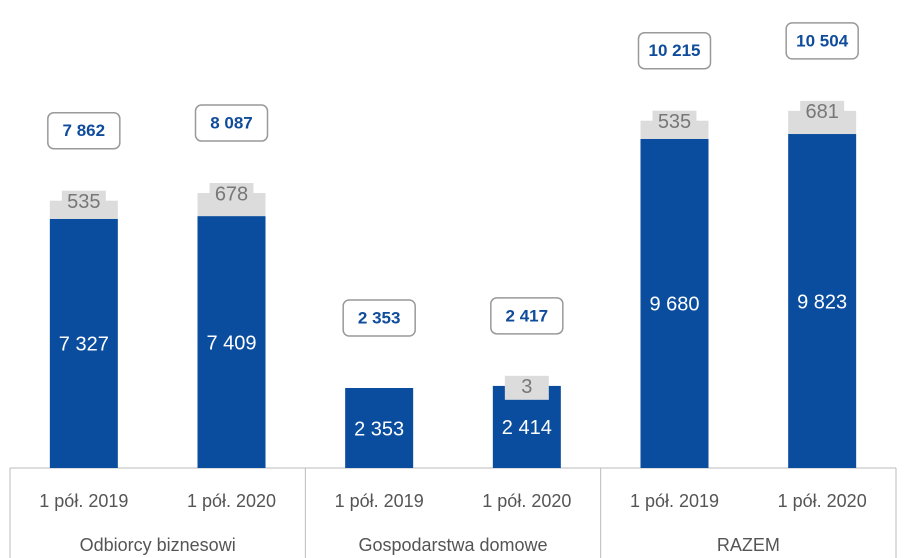 The height and width of the screenshot is (558, 906). Describe the element at coordinates (452, 545) in the screenshot. I see `group-label: Gospodarstwa domowe` at that location.